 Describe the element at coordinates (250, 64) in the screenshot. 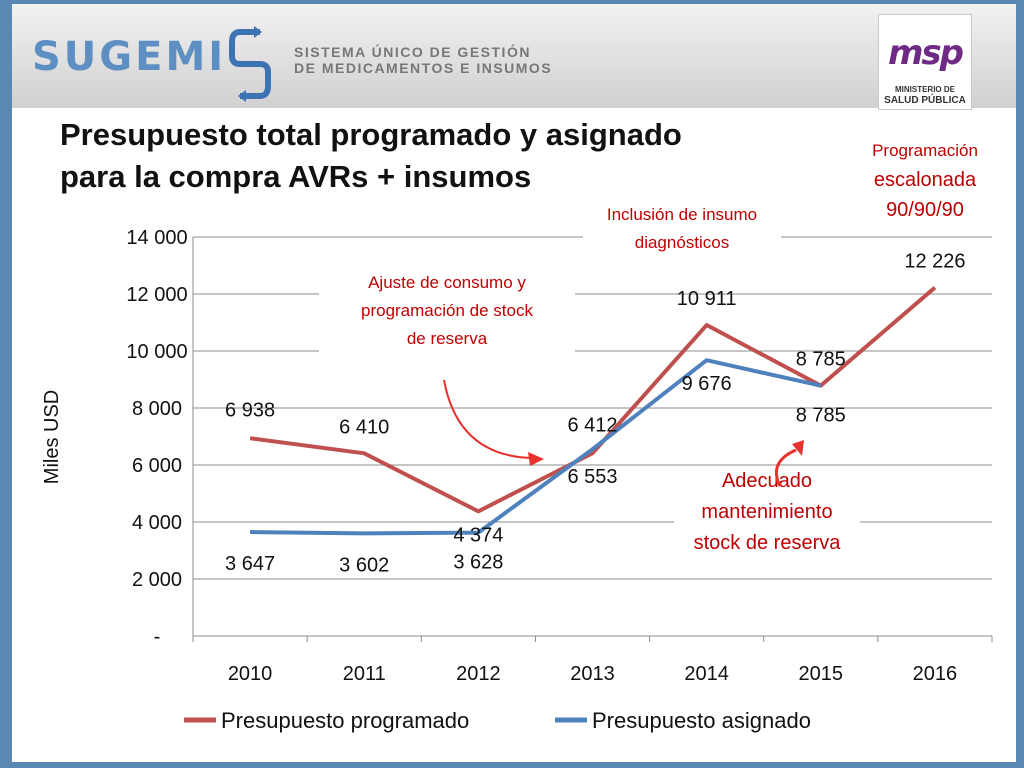

I see `brand-mark-icon` at that location.